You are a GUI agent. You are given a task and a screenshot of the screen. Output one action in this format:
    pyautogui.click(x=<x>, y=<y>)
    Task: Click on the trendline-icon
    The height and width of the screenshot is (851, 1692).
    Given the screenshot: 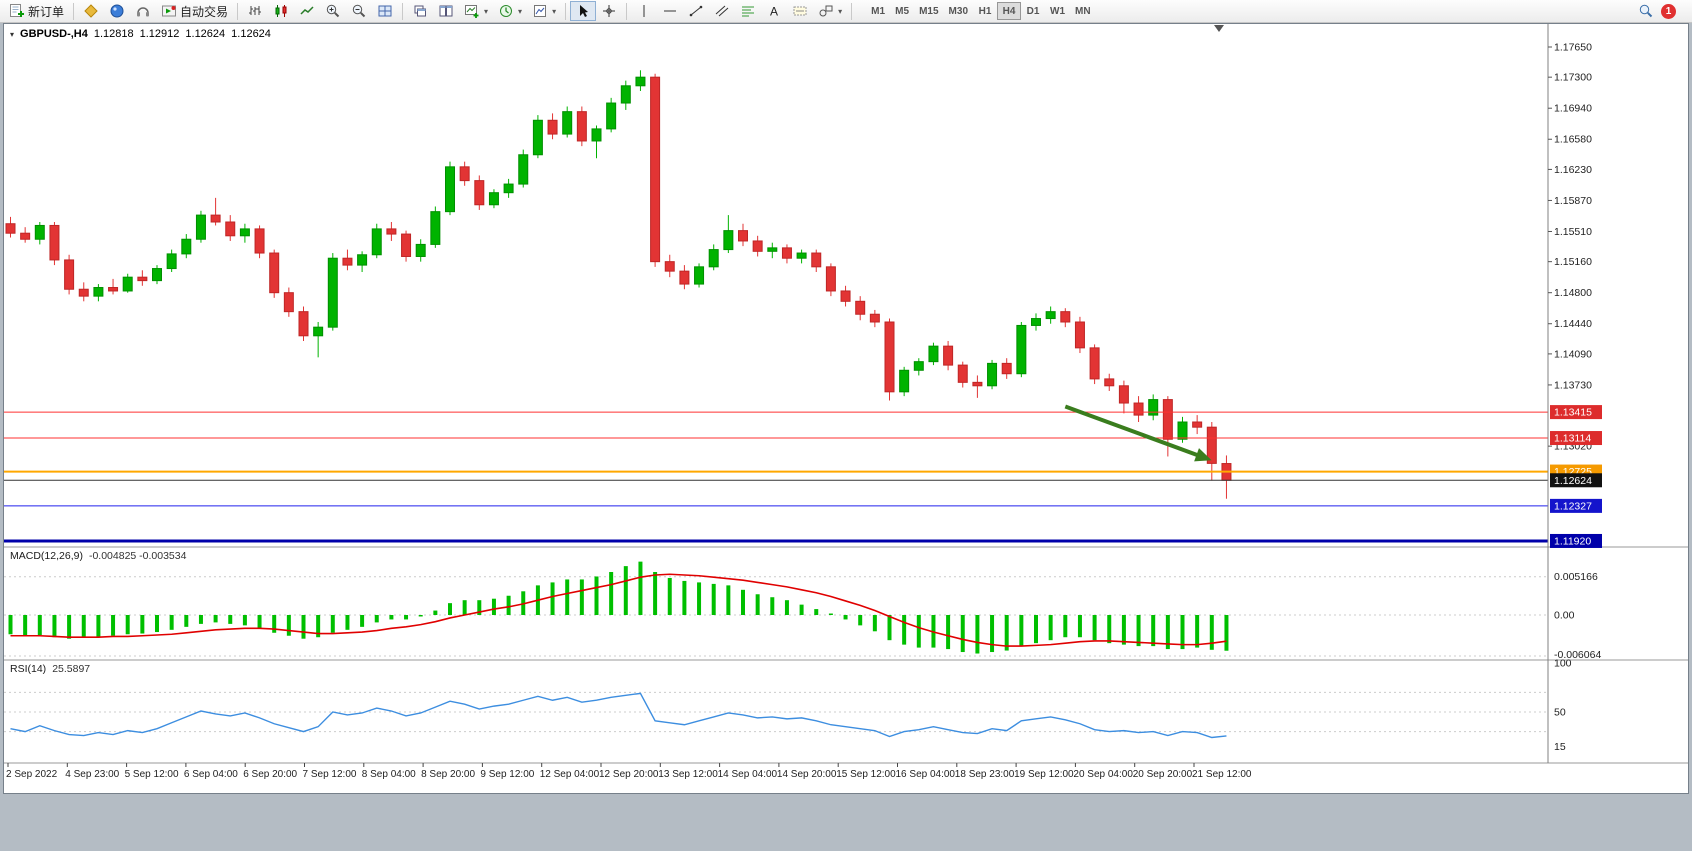 What is the action you would take?
    pyautogui.click(x=696, y=11)
    